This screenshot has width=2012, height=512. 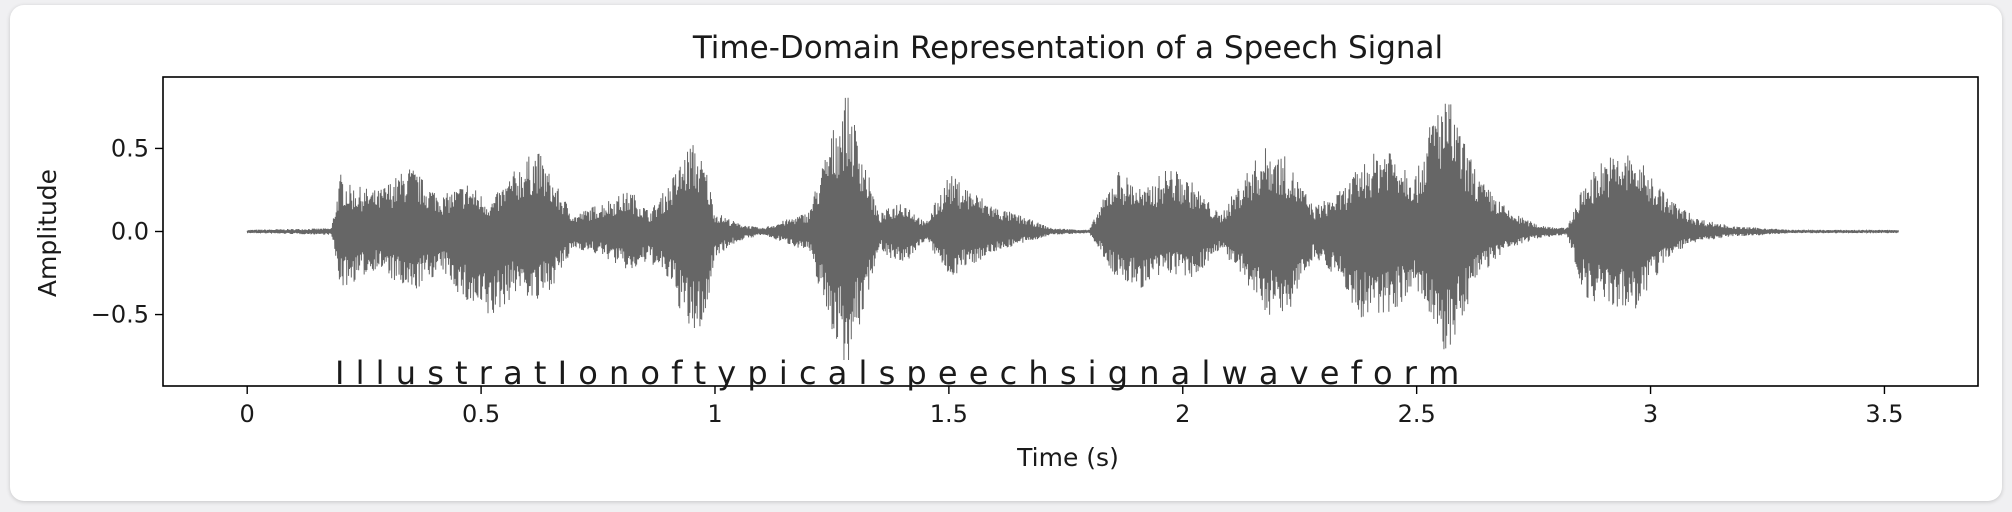 What do you see at coordinates (247, 414) in the screenshot?
I see `x-tick-label: 0` at bounding box center [247, 414].